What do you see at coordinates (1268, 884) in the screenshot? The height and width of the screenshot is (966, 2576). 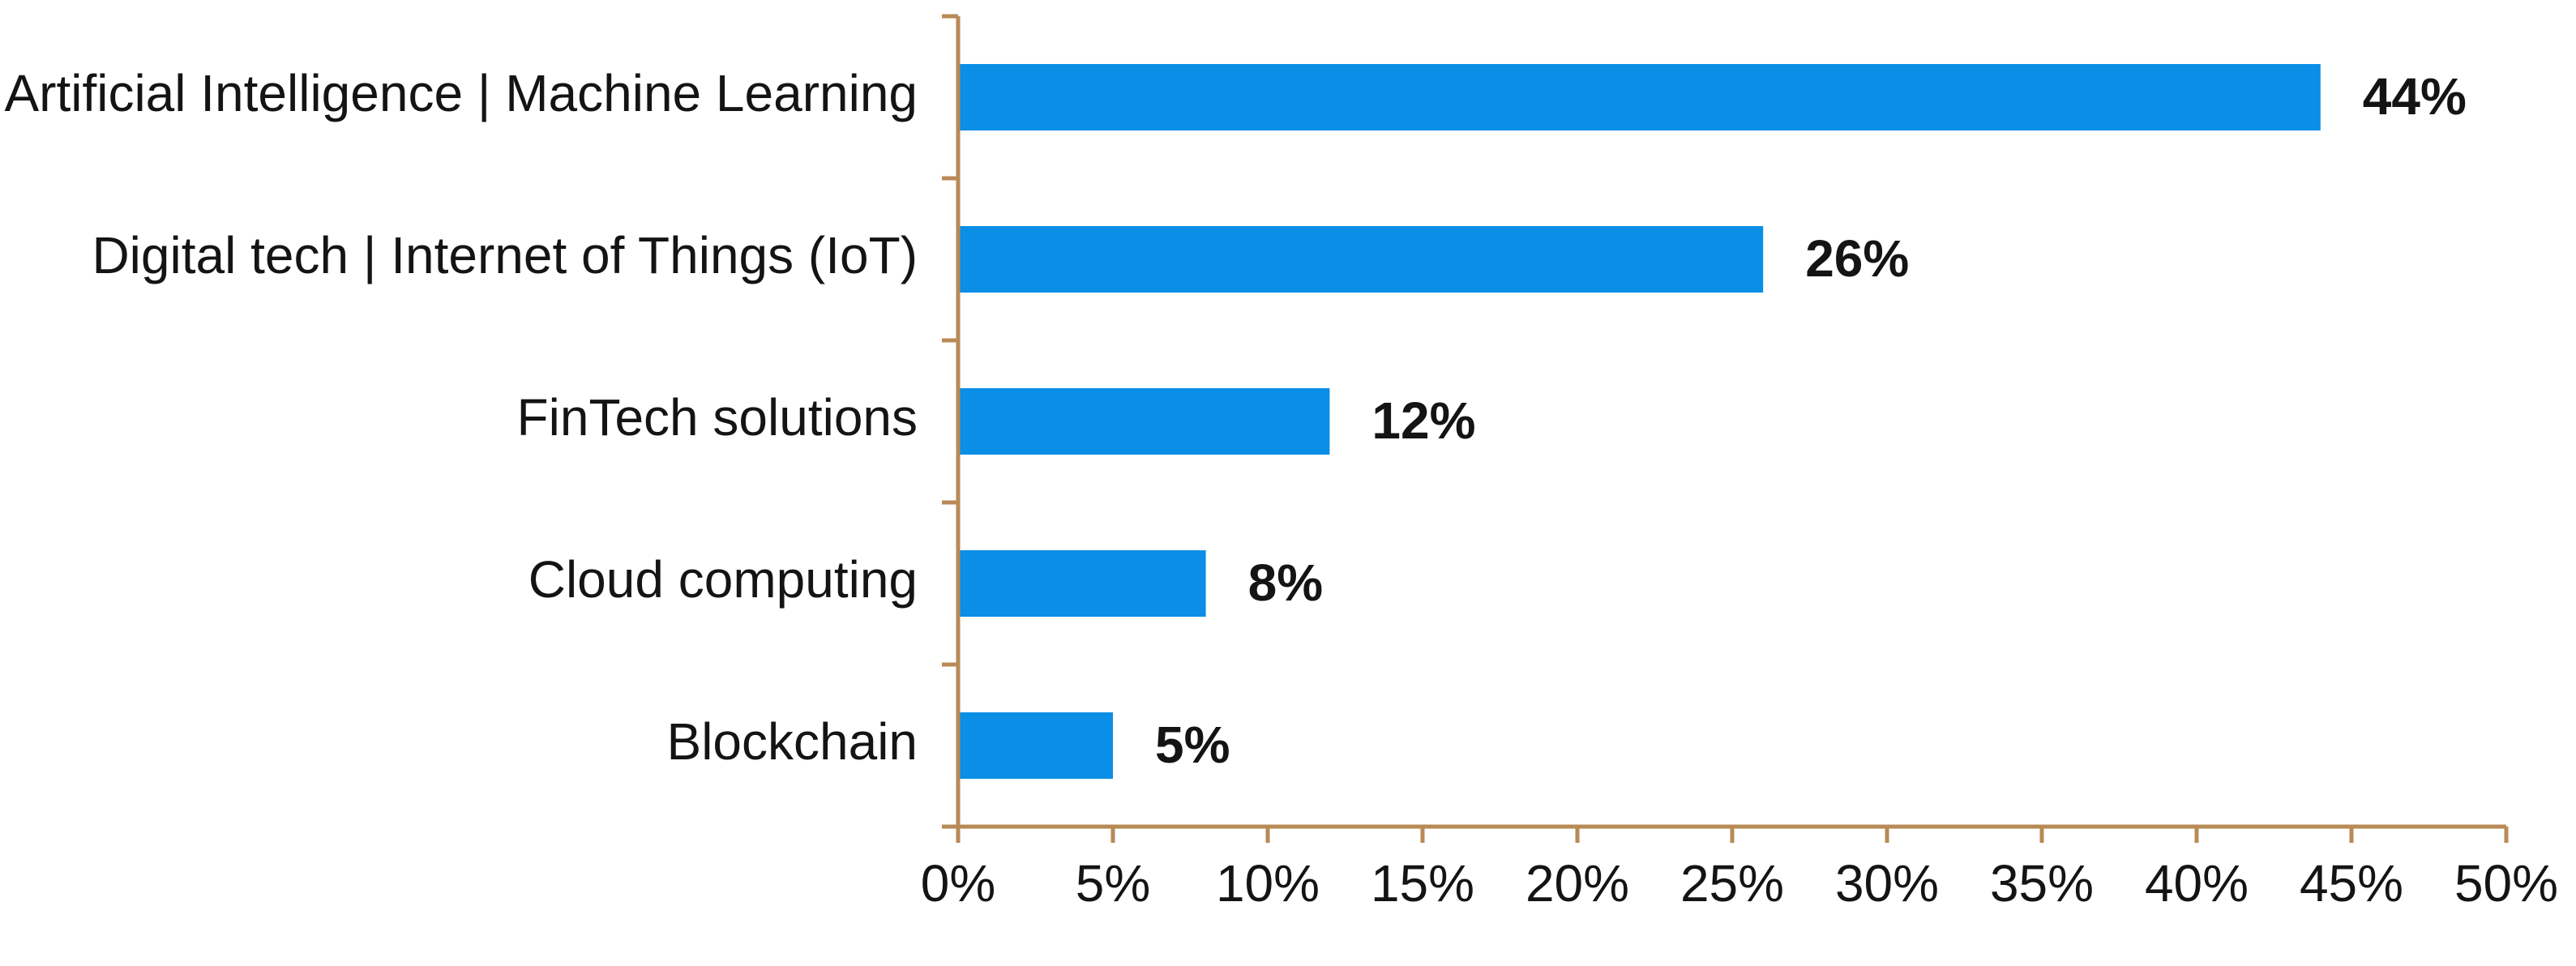 I see `x-tick-label: 10%` at bounding box center [1268, 884].